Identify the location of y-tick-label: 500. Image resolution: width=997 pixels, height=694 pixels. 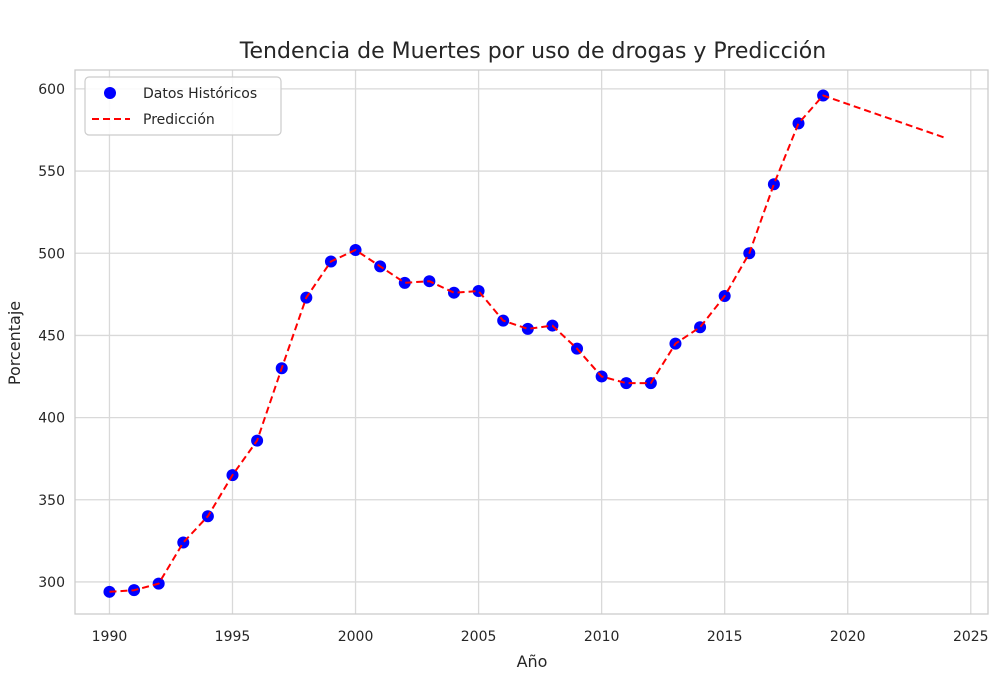
(51, 254).